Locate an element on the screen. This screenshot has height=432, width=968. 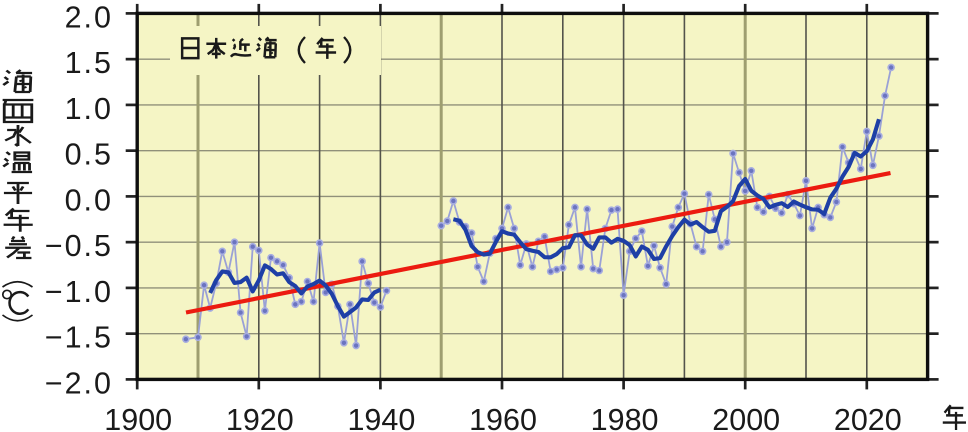
svg-text: 1920 is located at coordinates (260, 417).